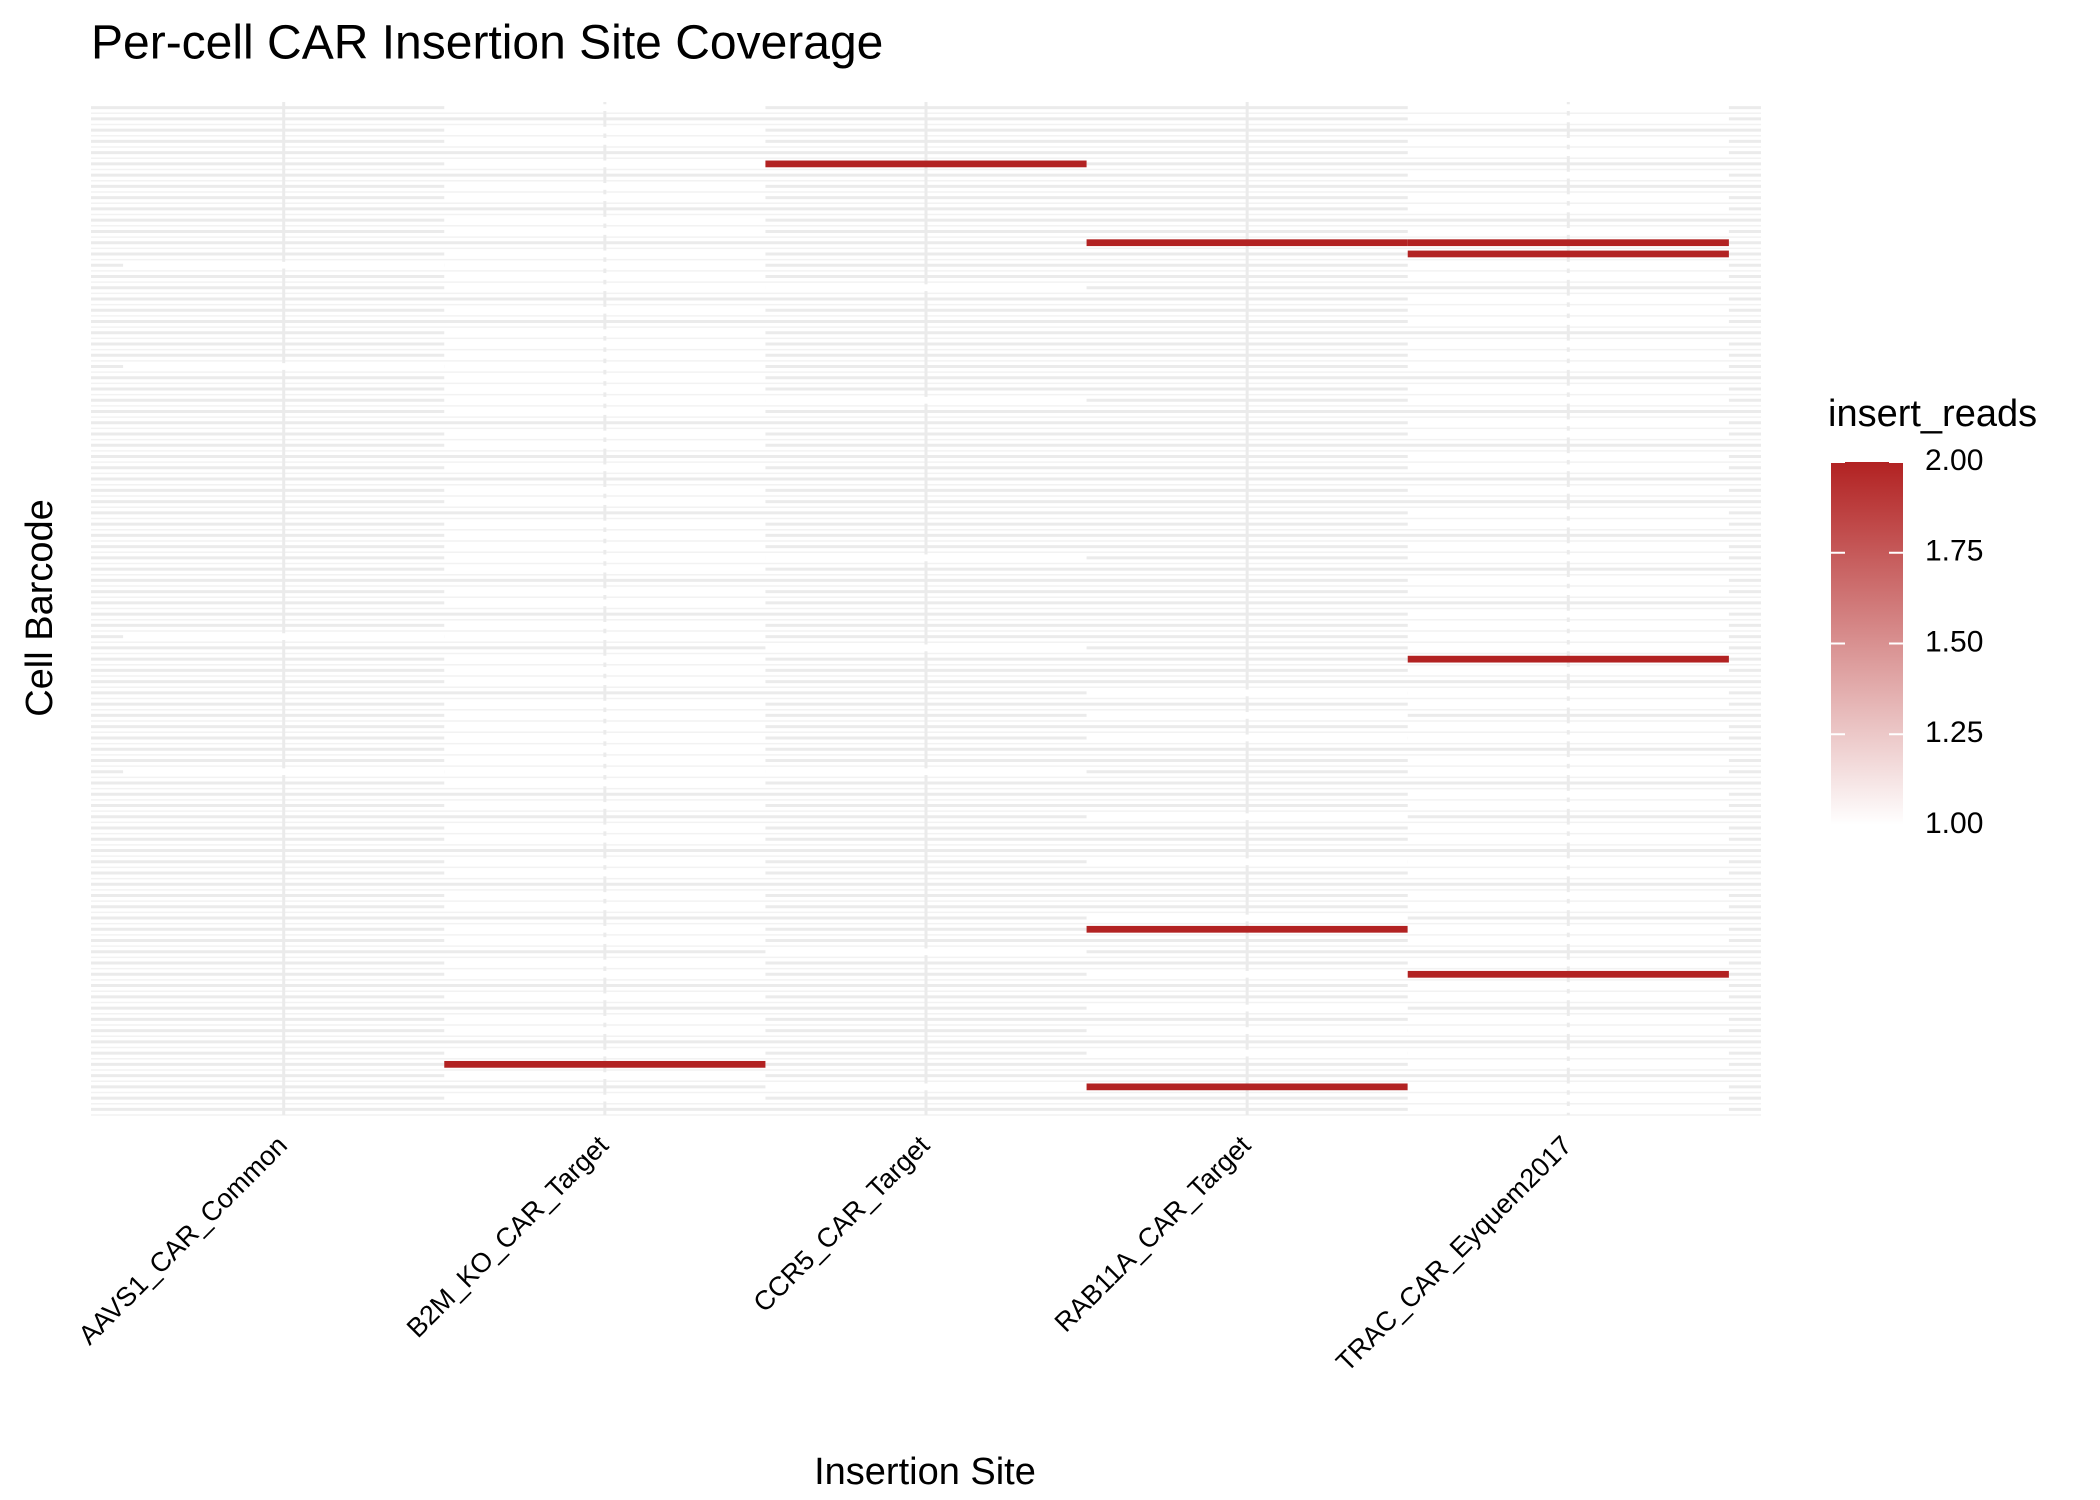  Describe the element at coordinates (1954, 551) in the screenshot. I see `colorbar-label: 1.75` at that location.